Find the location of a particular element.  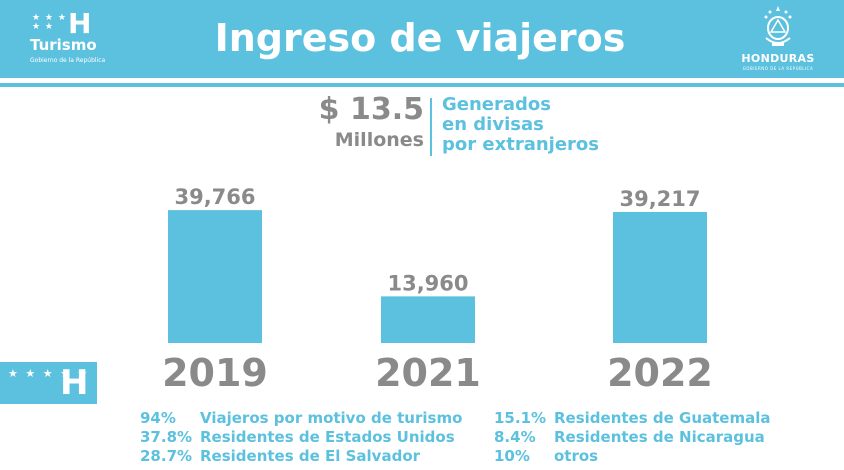

bar-2021 is located at coordinates (428, 319).